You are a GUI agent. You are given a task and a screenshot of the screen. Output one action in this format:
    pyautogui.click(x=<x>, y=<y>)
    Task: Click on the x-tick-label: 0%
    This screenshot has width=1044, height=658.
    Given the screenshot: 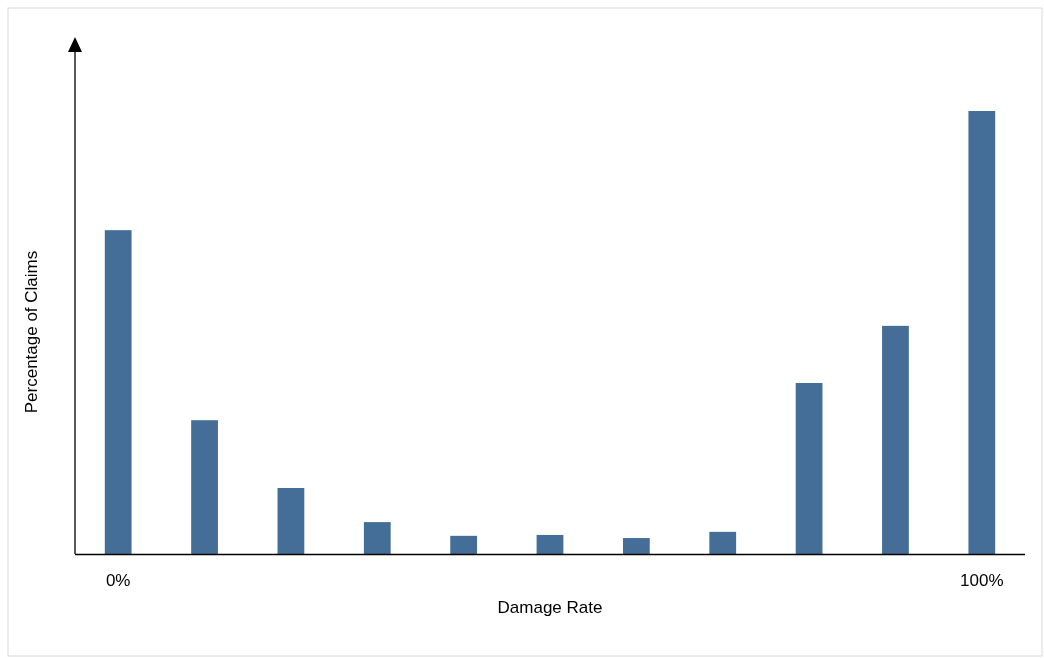 What is the action you would take?
    pyautogui.click(x=118, y=581)
    